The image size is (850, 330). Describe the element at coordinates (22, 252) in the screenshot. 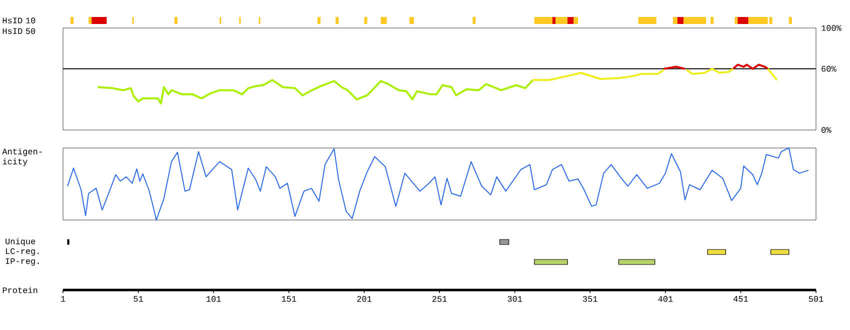

I see `y-tick-label: LC-reg.` at that location.